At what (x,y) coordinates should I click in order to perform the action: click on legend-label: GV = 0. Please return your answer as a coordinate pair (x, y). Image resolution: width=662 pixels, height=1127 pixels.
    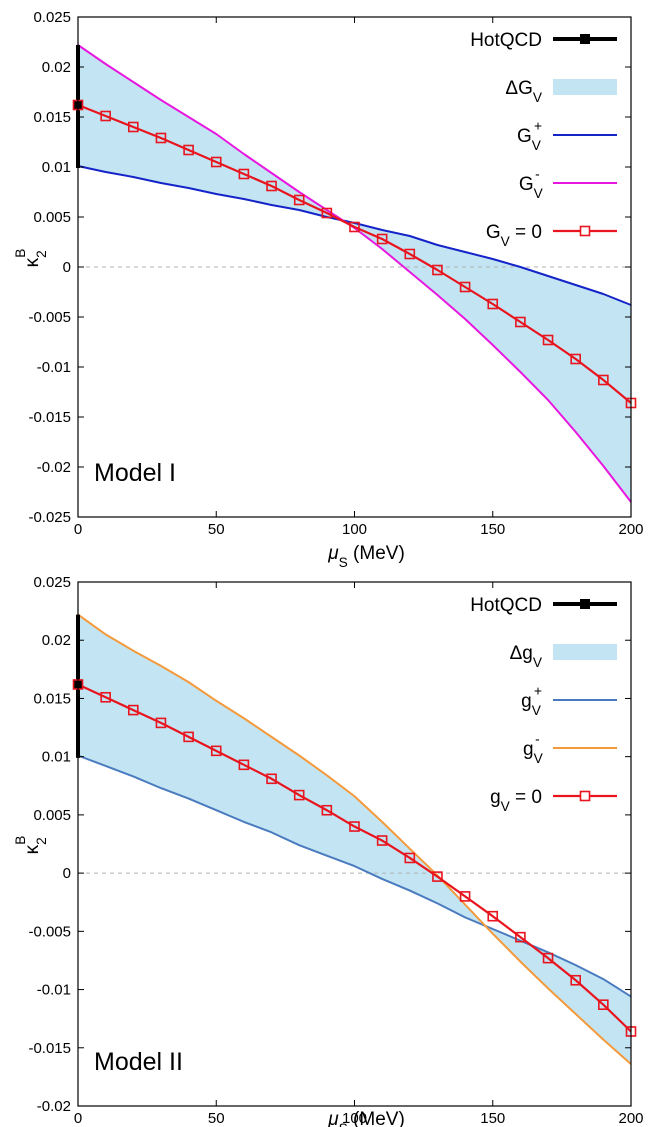
    Looking at the image, I should click on (514, 235).